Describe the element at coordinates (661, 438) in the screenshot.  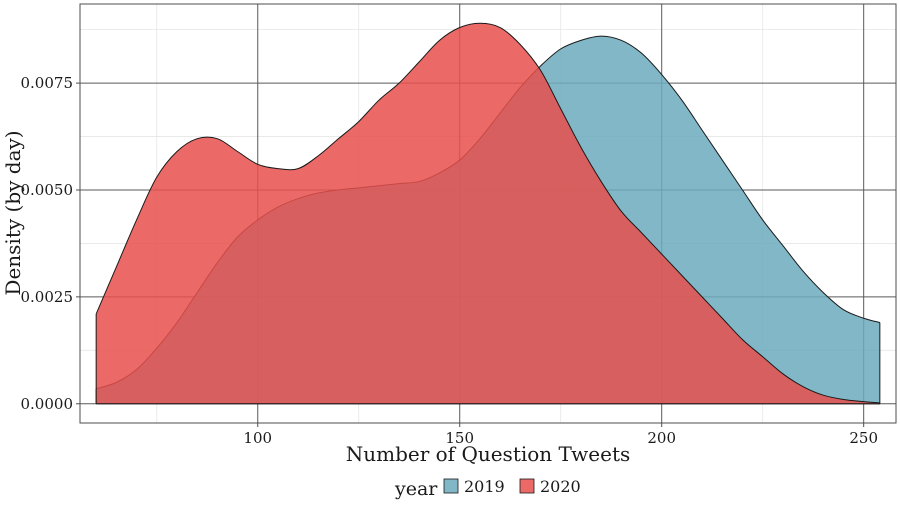
I see `x-tick-label: 200` at that location.